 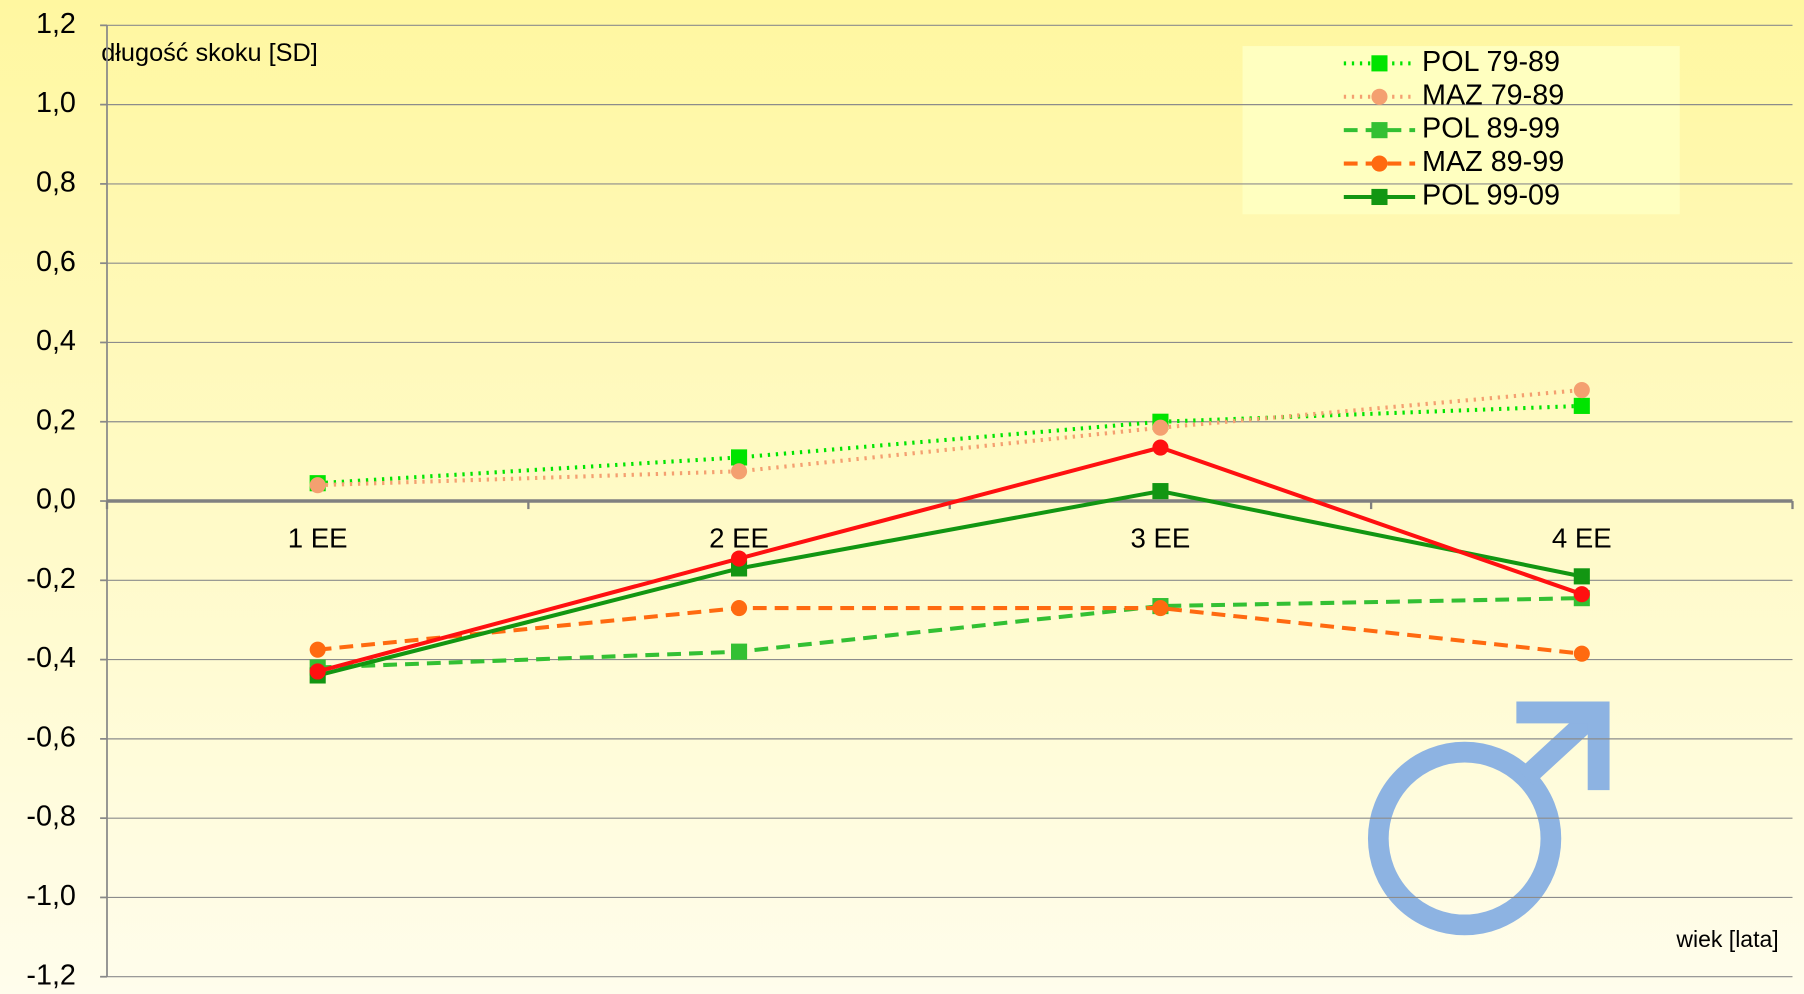 What do you see at coordinates (51, 658) in the screenshot?
I see `y-tick-label: -0,4` at bounding box center [51, 658].